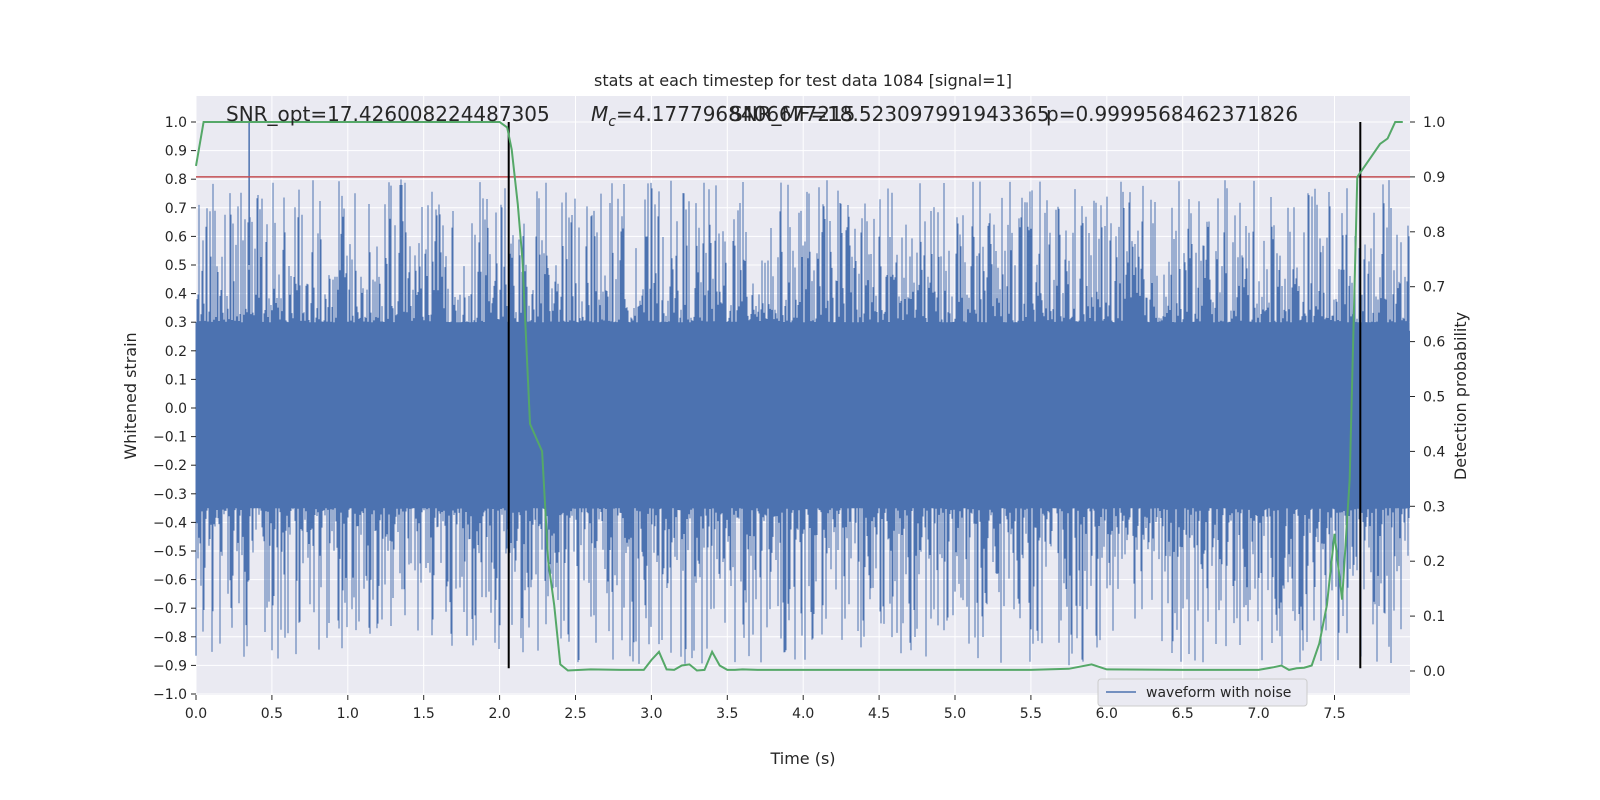 The height and width of the screenshot is (800, 1600). I want to click on y-left-tick-label-19: −0.9, so click(170, 666).